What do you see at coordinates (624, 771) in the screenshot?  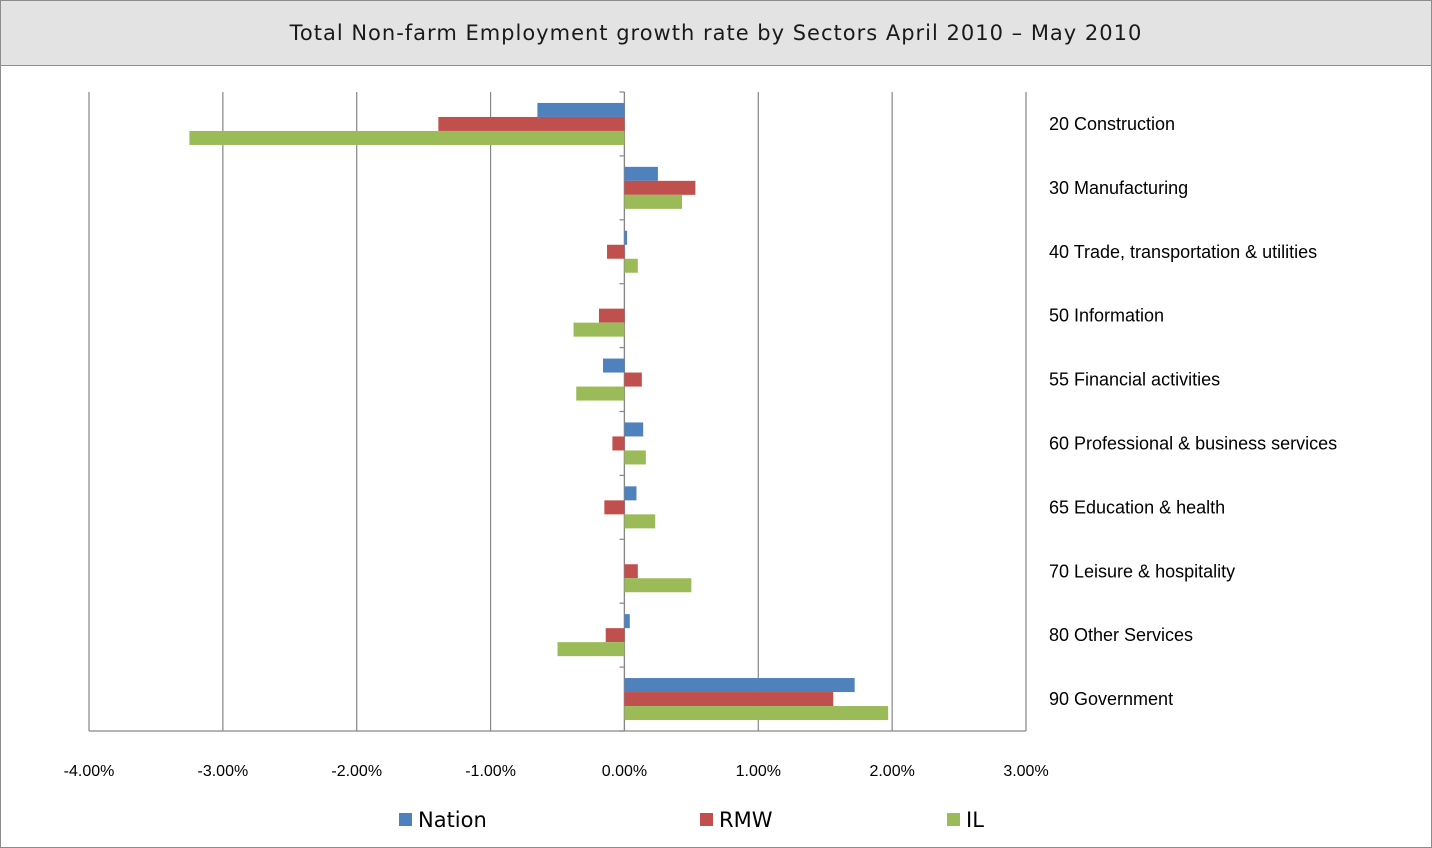 I see `x-tick-label: 0.00%` at bounding box center [624, 771].